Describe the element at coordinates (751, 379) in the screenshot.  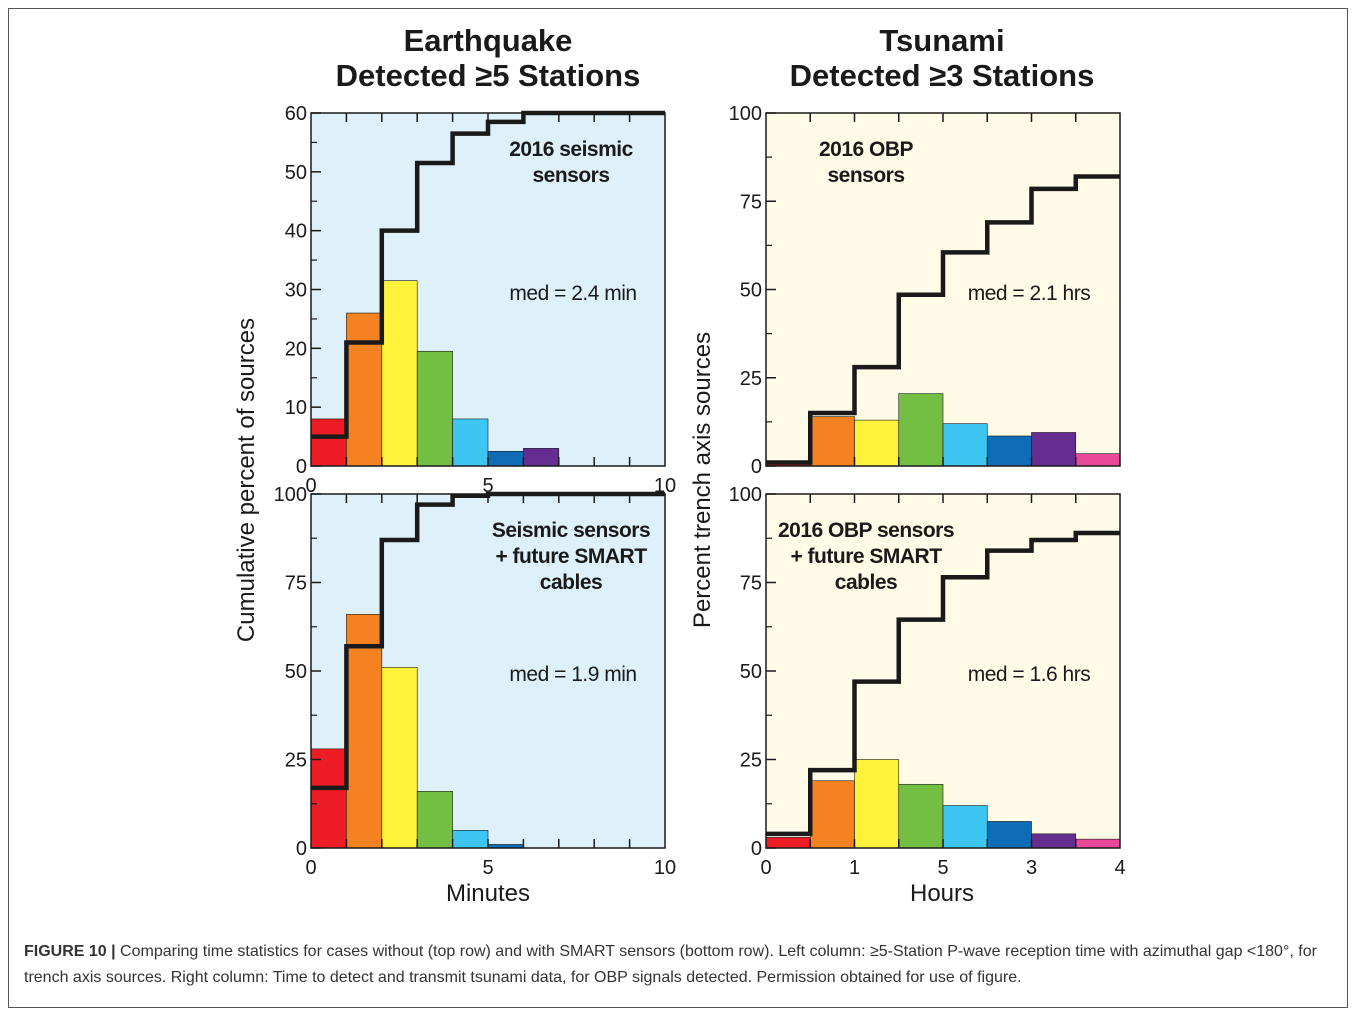
I see `panel-2-ytick-label-2: 25` at that location.